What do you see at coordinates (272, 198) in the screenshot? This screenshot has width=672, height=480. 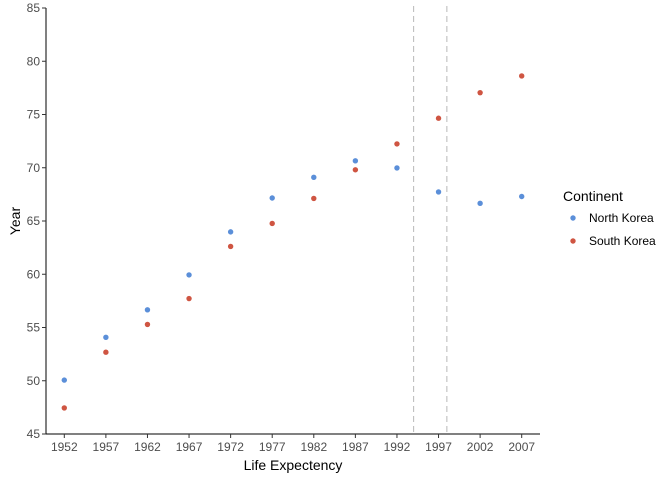 I see `point-north-korea-1977` at bounding box center [272, 198].